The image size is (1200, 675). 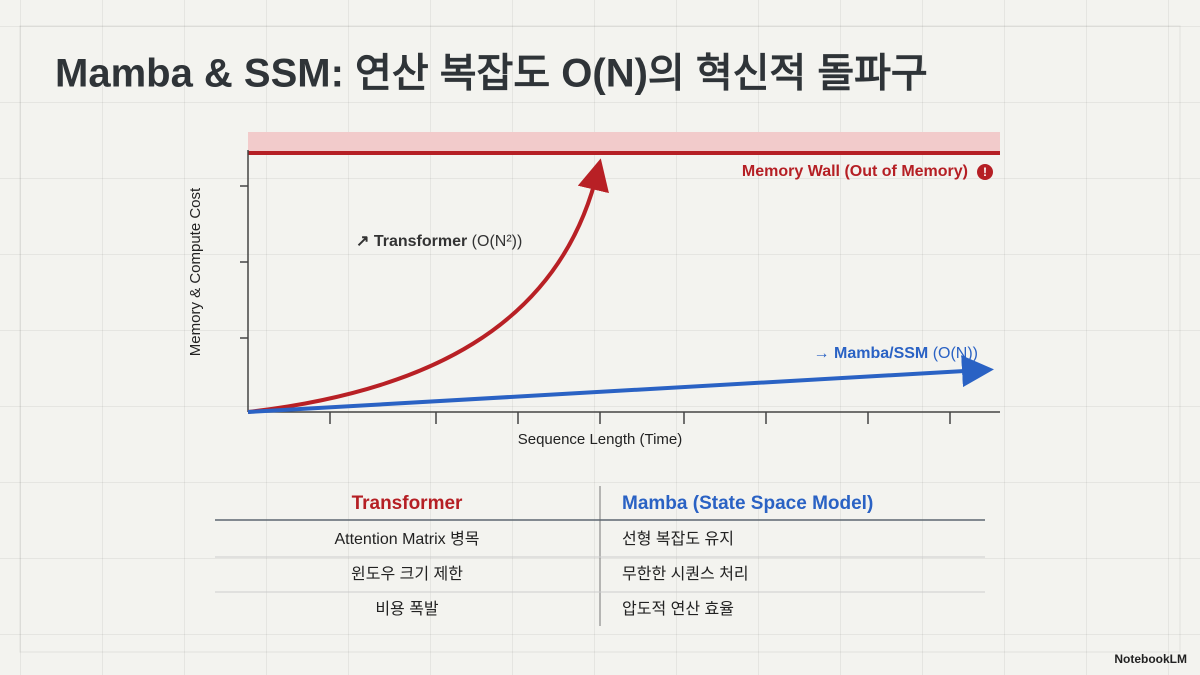 What do you see at coordinates (955, 353) in the screenshot?
I see `annotation-complexity: (O(N))` at bounding box center [955, 353].